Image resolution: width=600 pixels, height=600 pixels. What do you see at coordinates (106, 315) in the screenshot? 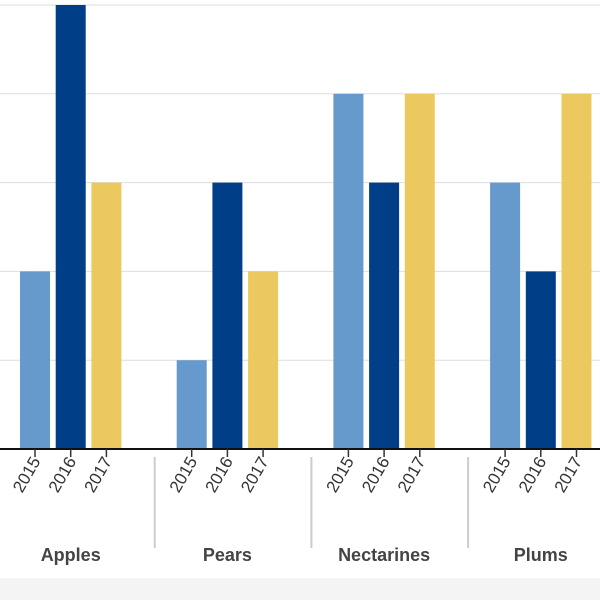
I see `bar-apples-2017` at bounding box center [106, 315].